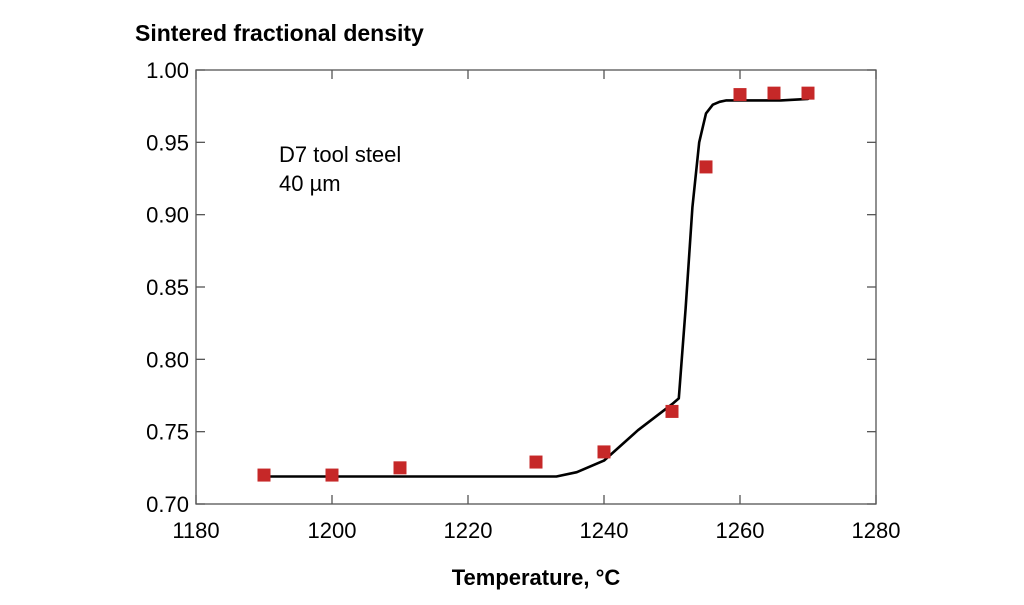 The height and width of the screenshot is (605, 1024). What do you see at coordinates (340, 154) in the screenshot?
I see `annotation-material: D7 tool steel` at bounding box center [340, 154].